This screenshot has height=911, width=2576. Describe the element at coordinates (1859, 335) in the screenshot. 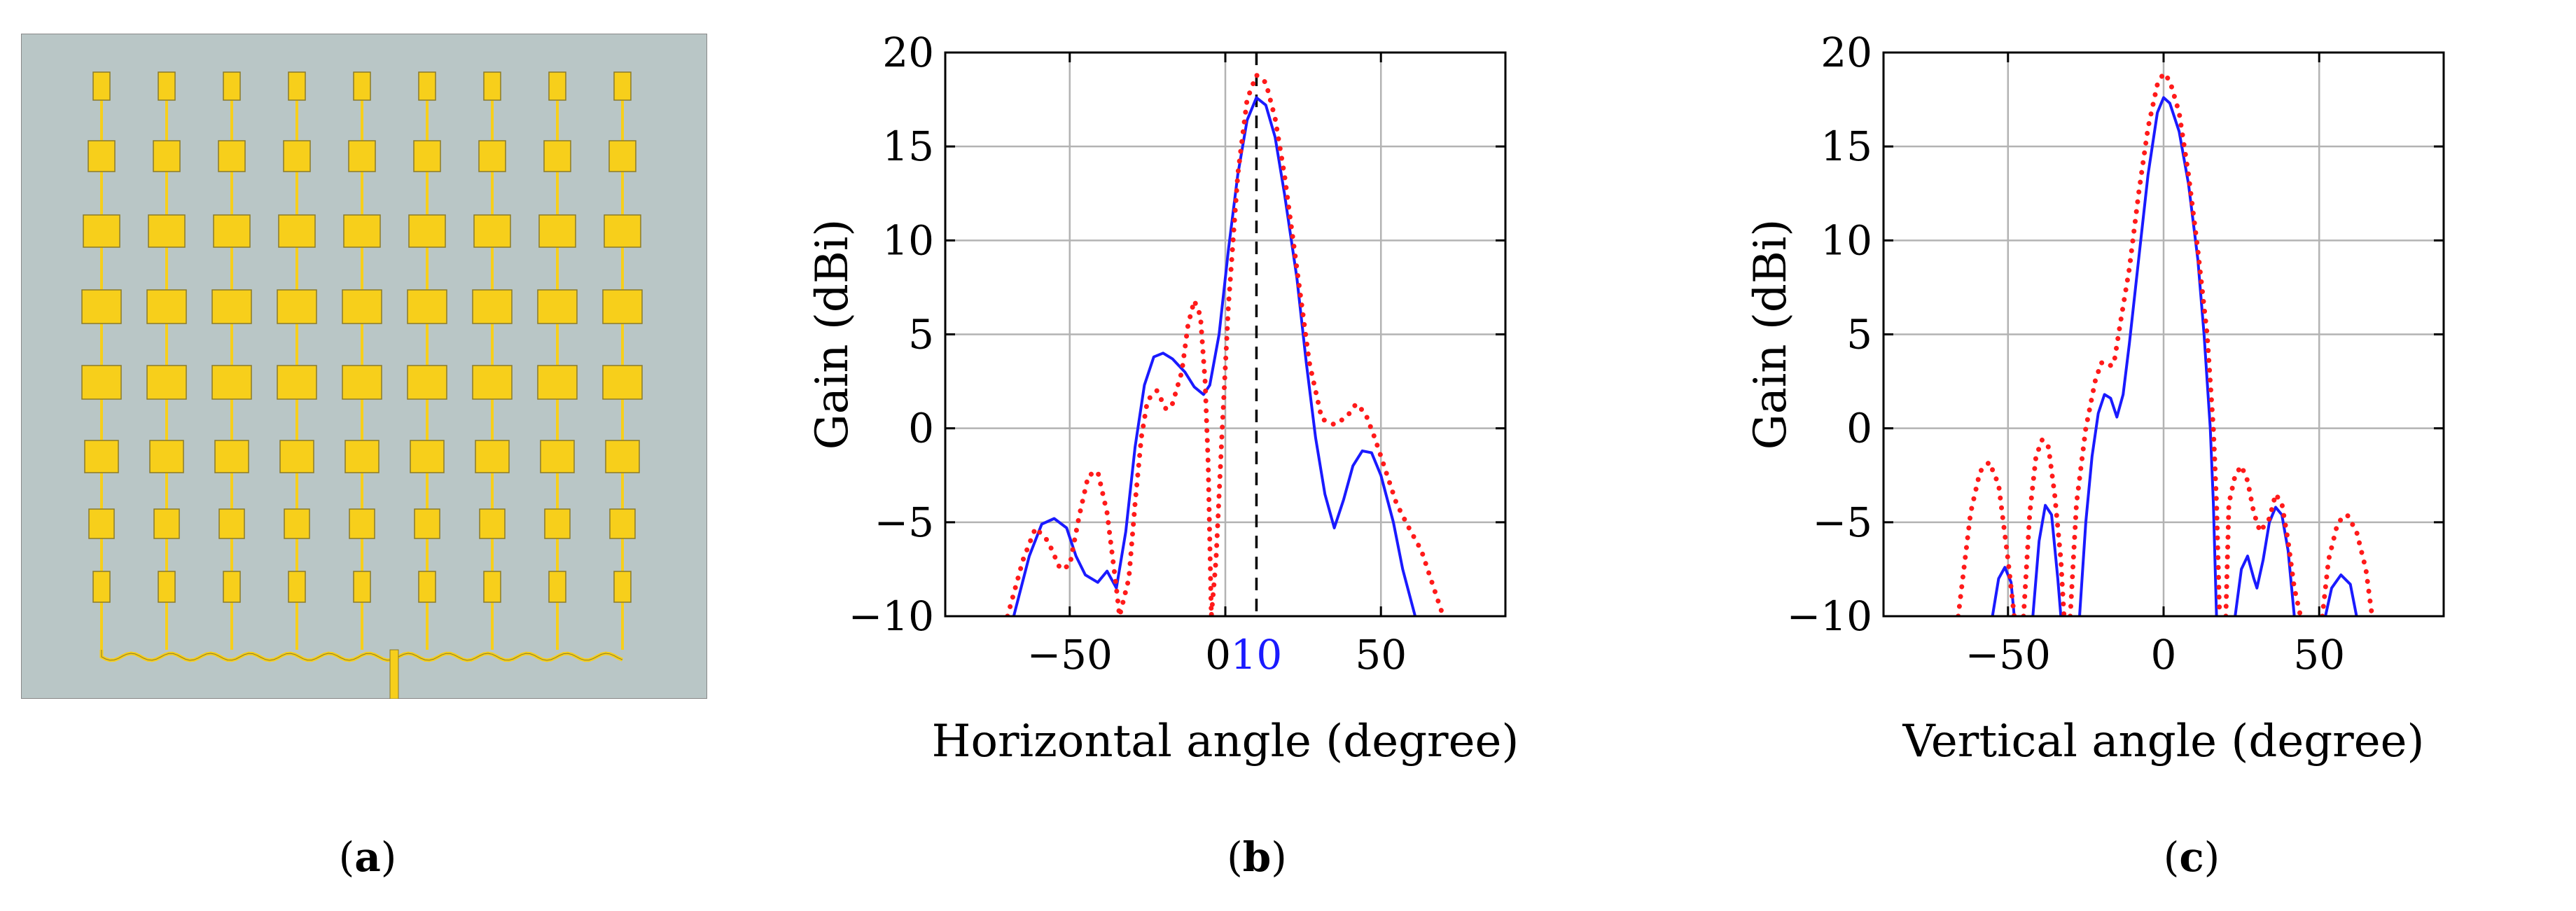

I see `y-tick-label: 5` at that location.